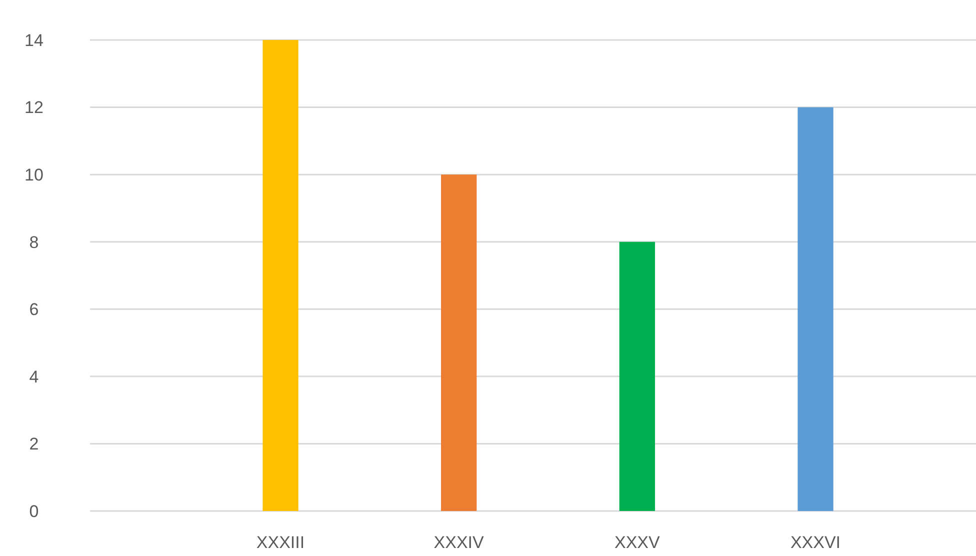 The height and width of the screenshot is (556, 976). Describe the element at coordinates (34, 376) in the screenshot. I see `y-tick-label: 4` at that location.